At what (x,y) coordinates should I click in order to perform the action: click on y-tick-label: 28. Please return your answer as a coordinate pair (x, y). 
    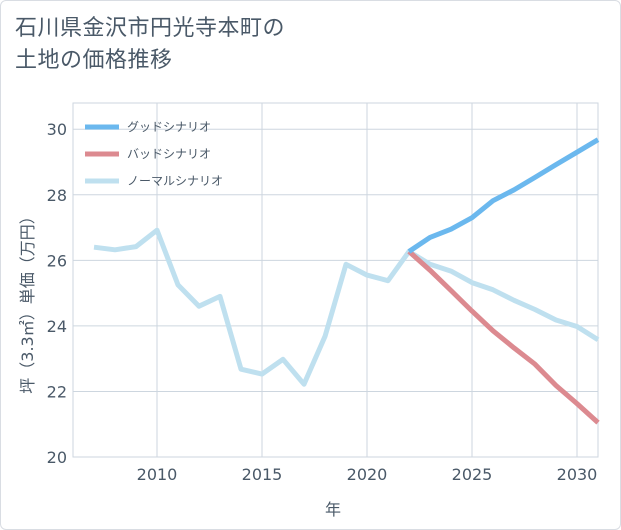
    Looking at the image, I should click on (57, 195).